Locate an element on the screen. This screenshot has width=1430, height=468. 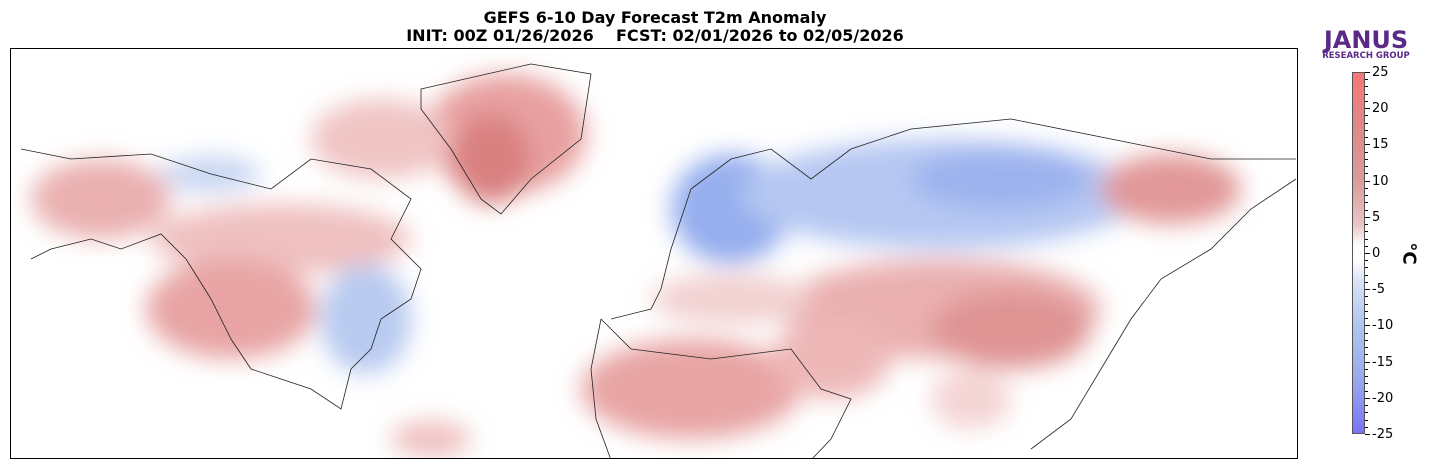
greenland-outline is located at coordinates (506, 139).